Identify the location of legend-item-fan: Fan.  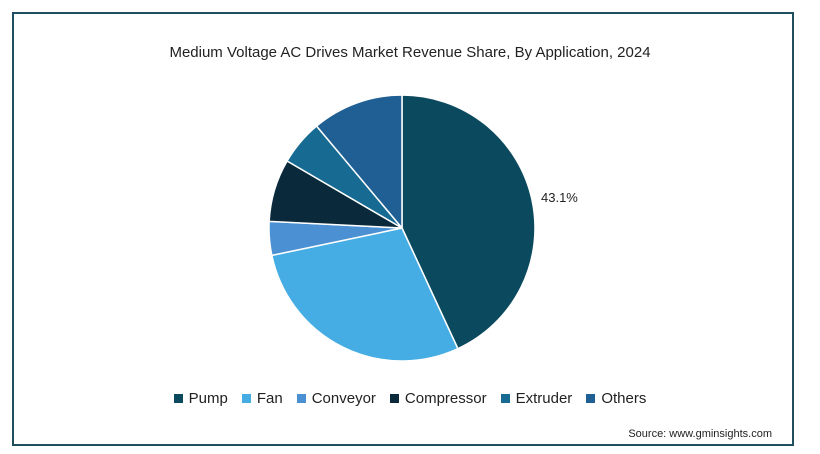
(262, 398).